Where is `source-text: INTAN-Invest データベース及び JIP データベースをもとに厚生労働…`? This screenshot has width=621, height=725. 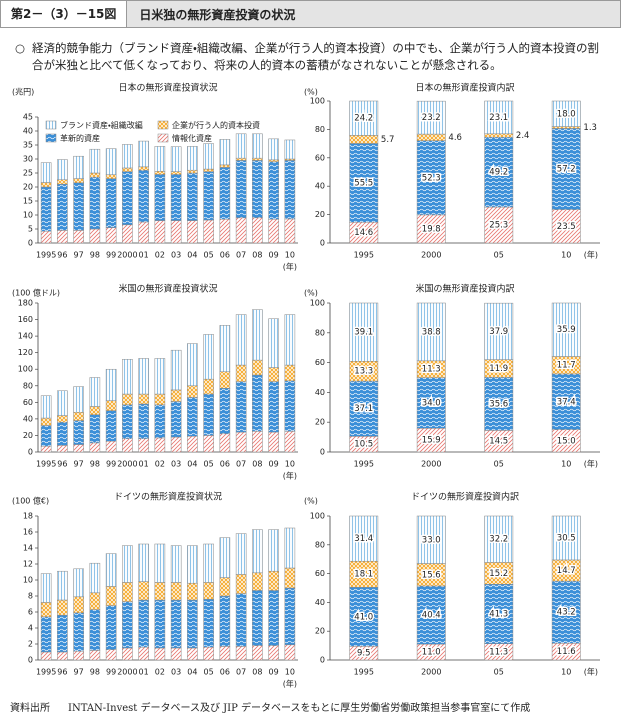 source-text: INTAN-Invest データベース及び JIP データベースをもとに厚生労働… is located at coordinates (299, 708).